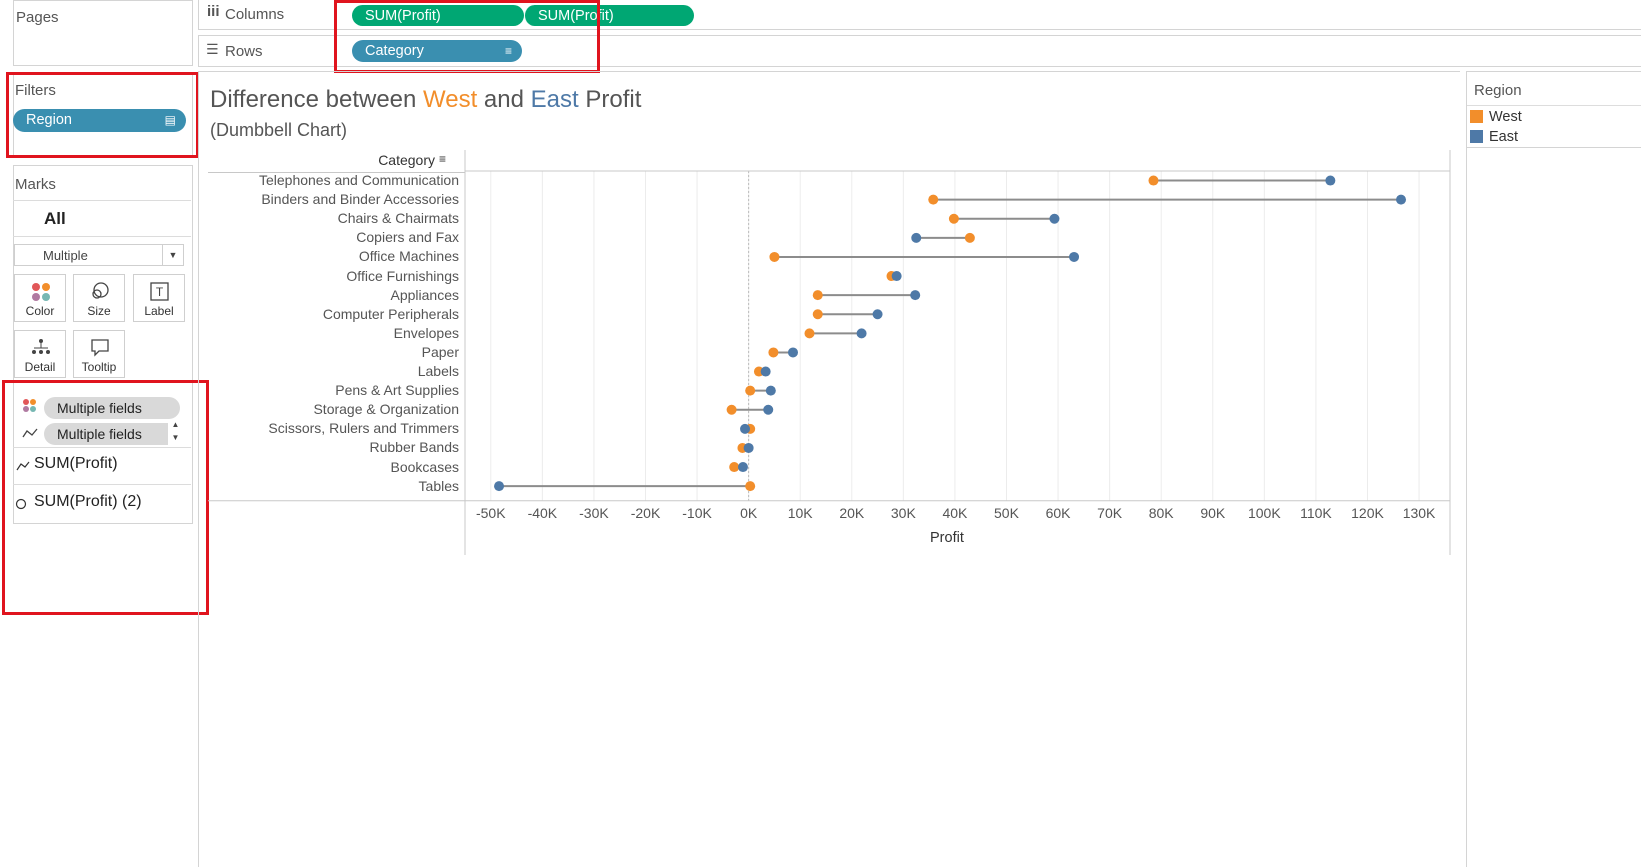 The height and width of the screenshot is (867, 1641). What do you see at coordinates (1505, 117) in the screenshot?
I see `legend-label-west: West` at bounding box center [1505, 117].